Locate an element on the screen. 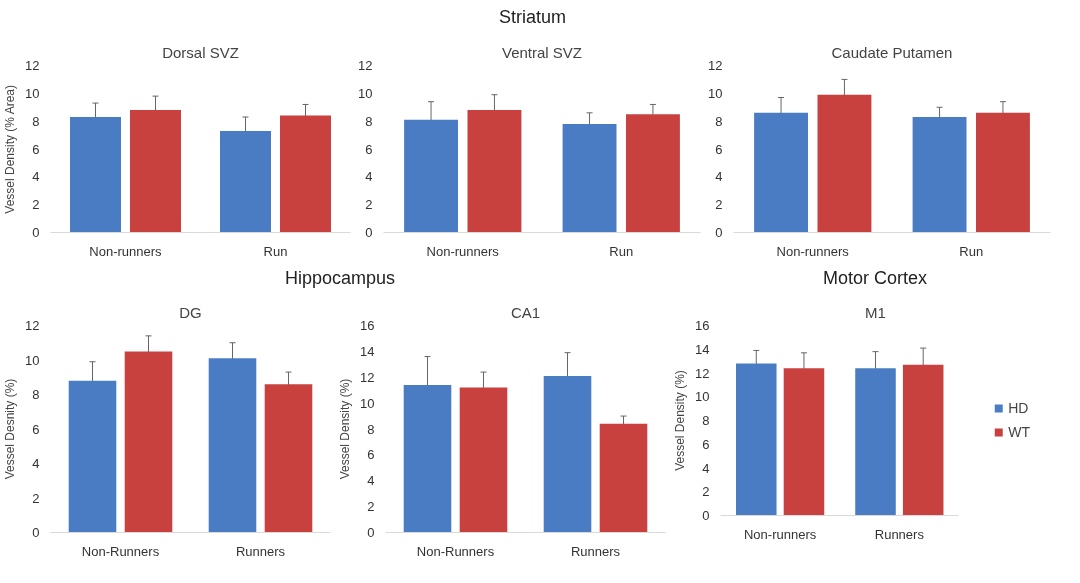  y-axis-title: Vessel Desnity (%) is located at coordinates (10, 429).